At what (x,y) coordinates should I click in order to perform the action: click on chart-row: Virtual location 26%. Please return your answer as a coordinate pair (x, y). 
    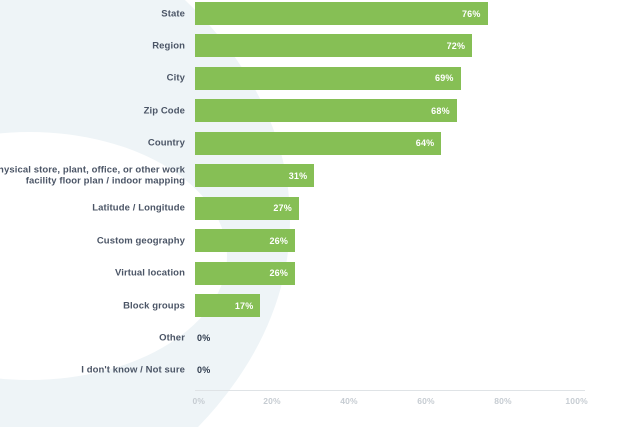
    Looking at the image, I should click on (320, 273).